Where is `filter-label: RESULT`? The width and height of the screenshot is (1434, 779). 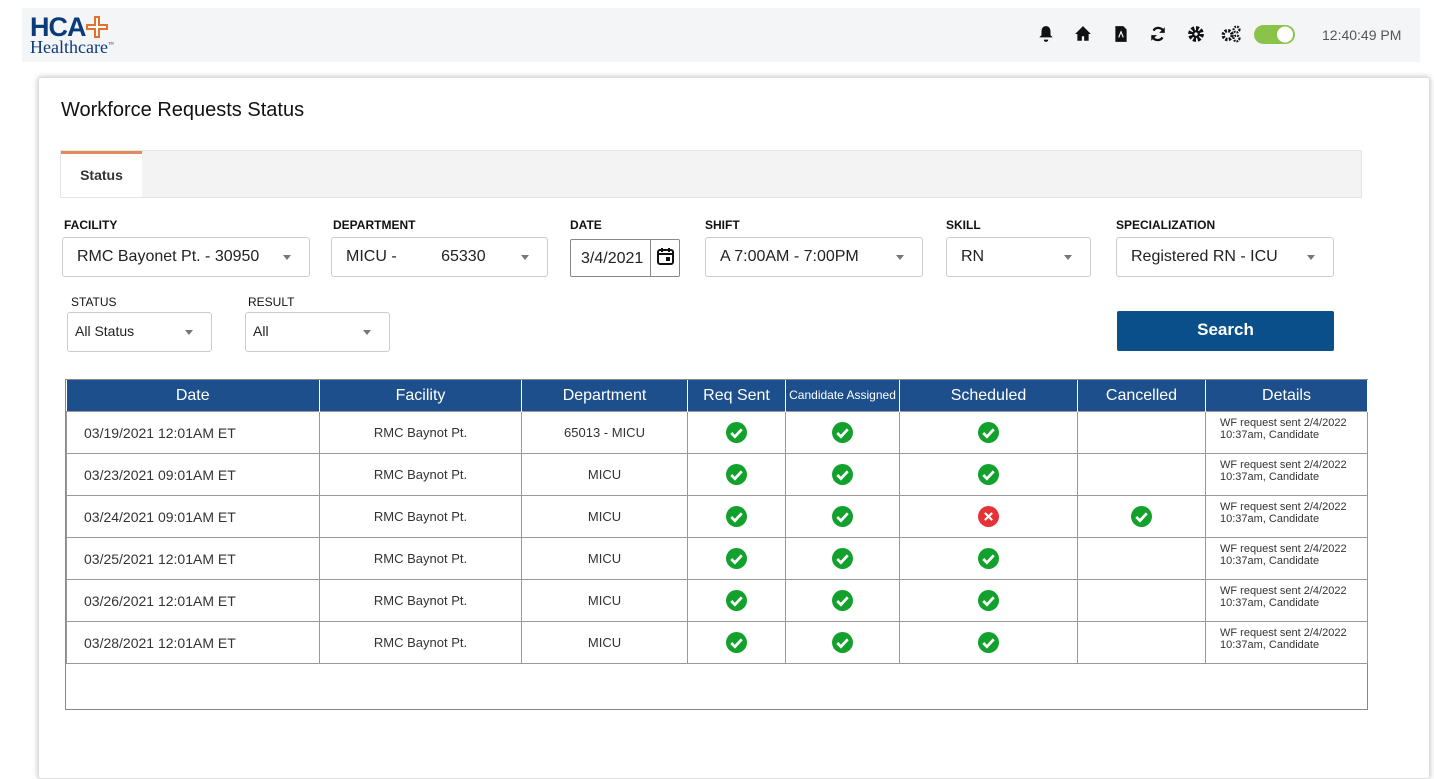
filter-label: RESULT is located at coordinates (271, 302).